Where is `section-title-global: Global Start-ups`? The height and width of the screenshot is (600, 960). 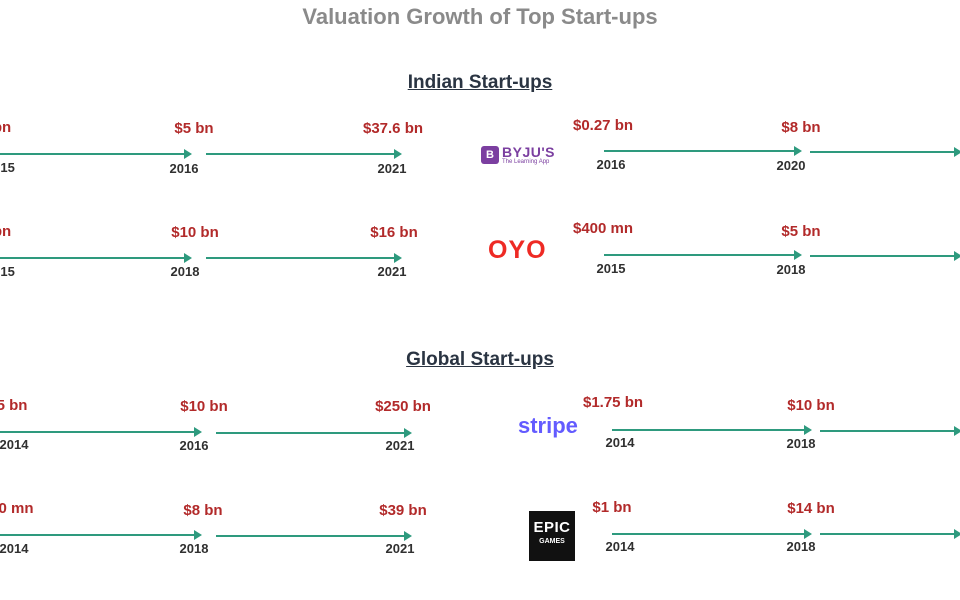
section-title-global: Global Start-ups is located at coordinates (480, 359).